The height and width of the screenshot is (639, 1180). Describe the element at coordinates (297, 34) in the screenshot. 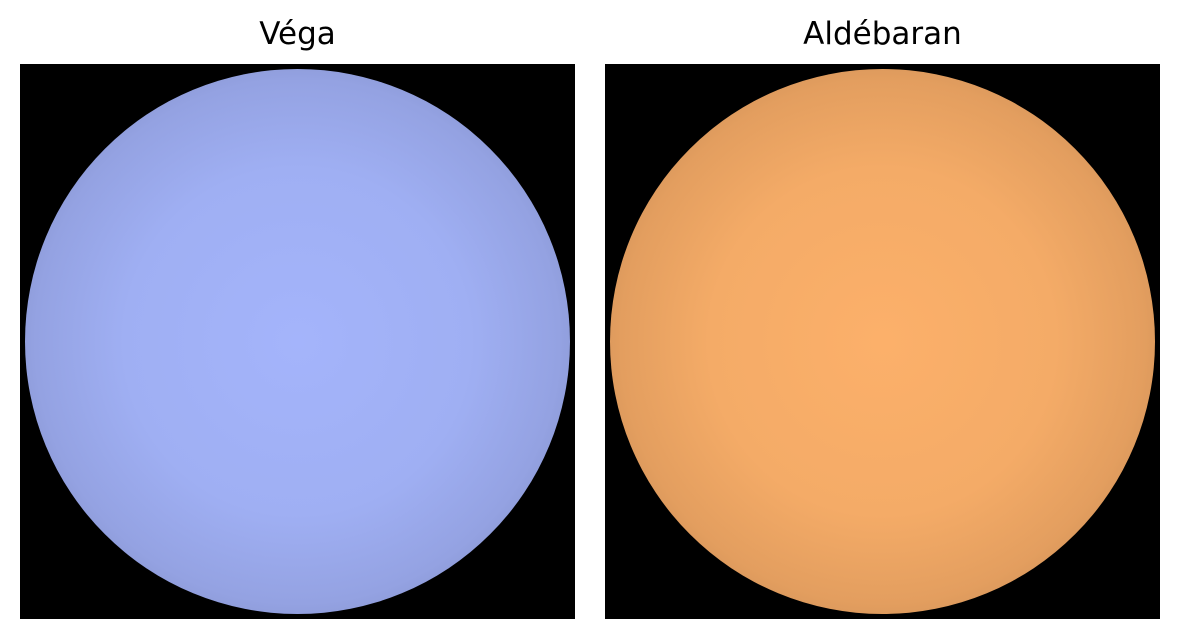

I see `panel-title: Véga` at that location.